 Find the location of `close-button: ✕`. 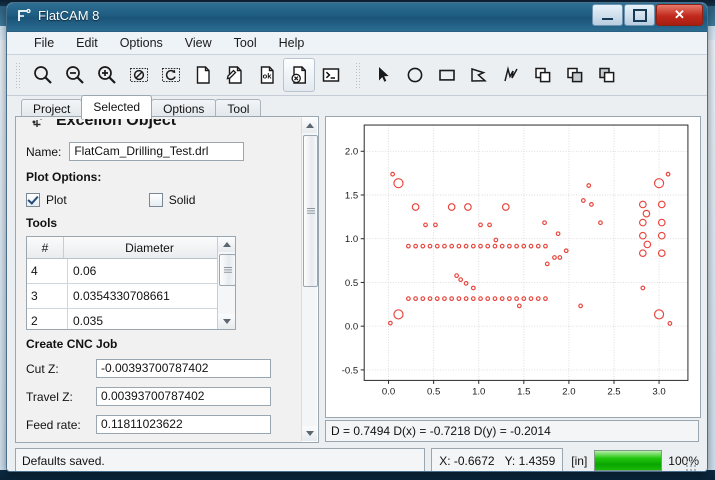

close-button: ✕ is located at coordinates (679, 15).